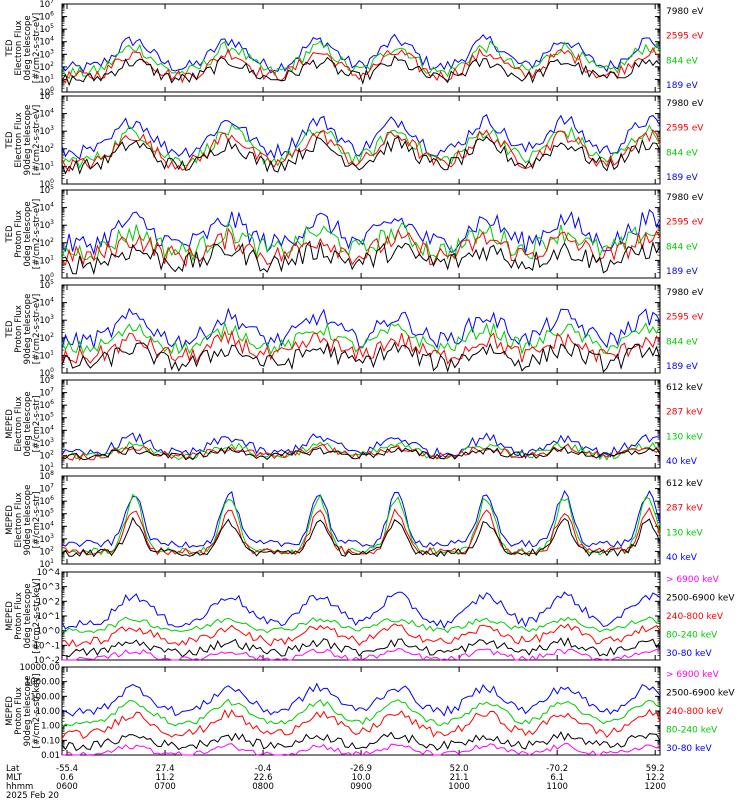 Image resolution: width=750 pixels, height=800 pixels. I want to click on y-tick-label: 10^-2, so click(47, 661).